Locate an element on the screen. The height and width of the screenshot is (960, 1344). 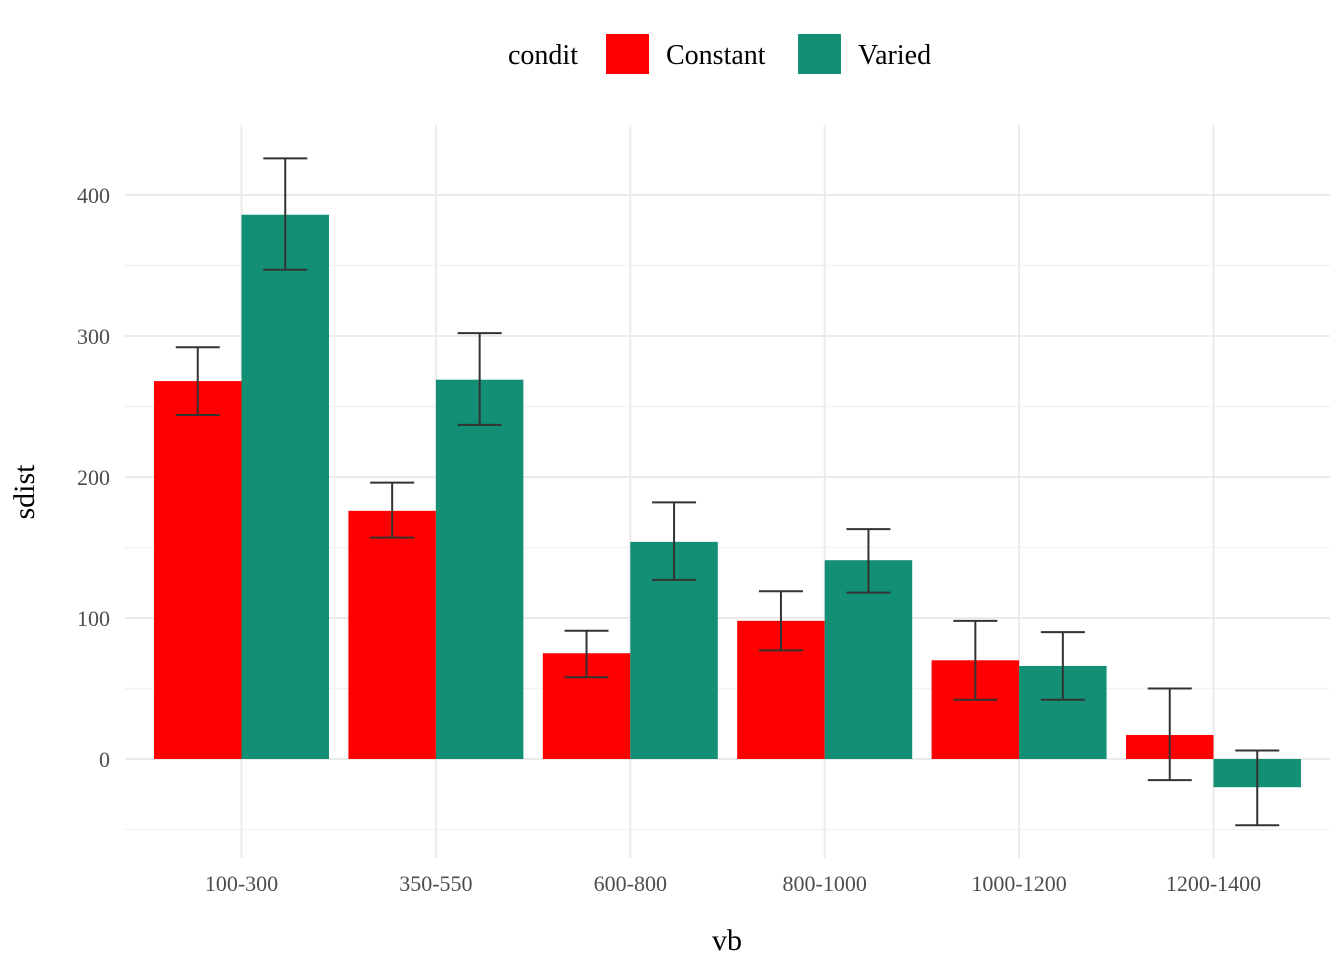
legend: condit Constant Varied is located at coordinates (719, 54).